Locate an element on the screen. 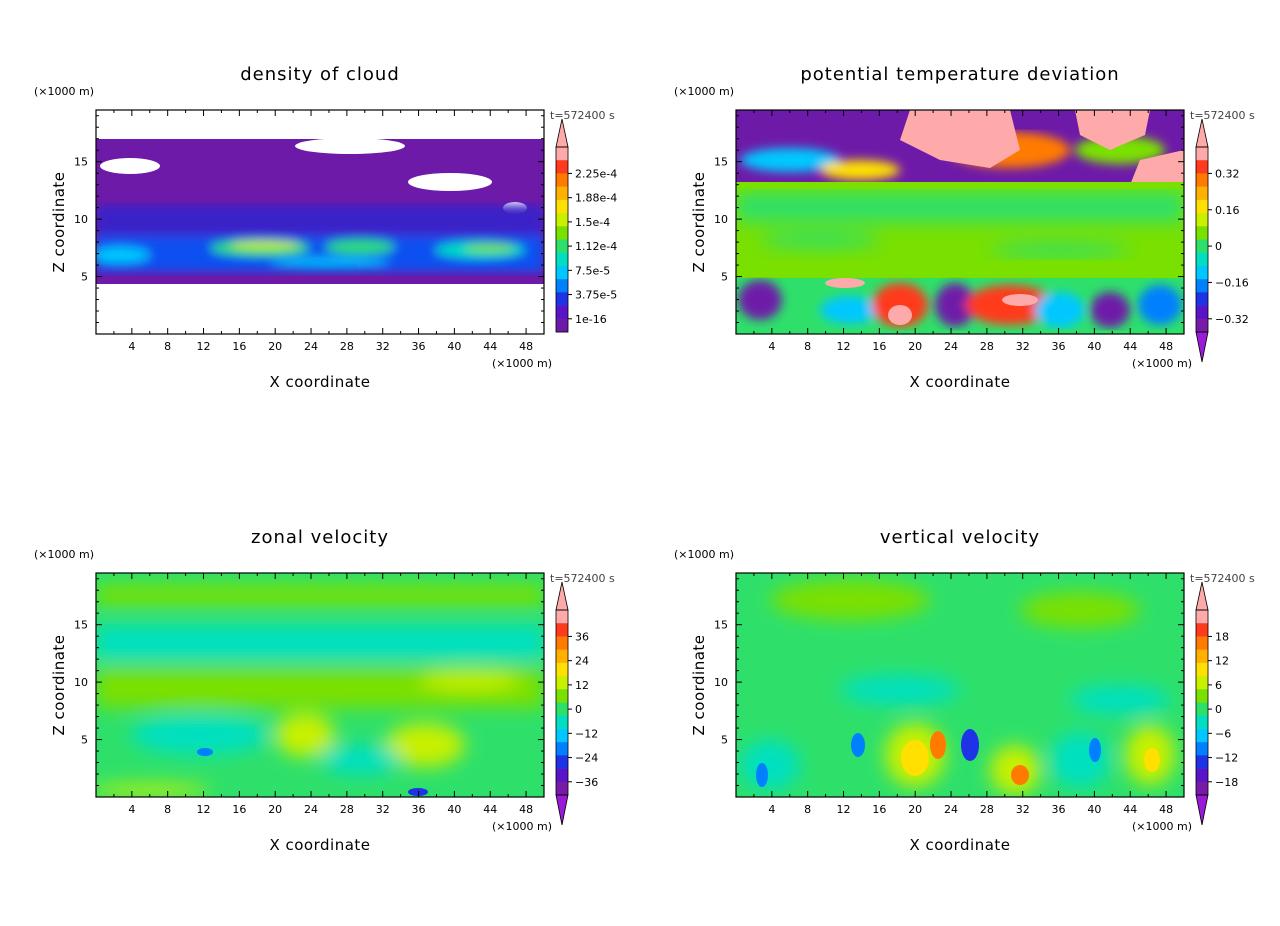 Image resolution: width=1280 pixels, height=926 pixels. colorbar-label: 0.16 is located at coordinates (1227, 210).